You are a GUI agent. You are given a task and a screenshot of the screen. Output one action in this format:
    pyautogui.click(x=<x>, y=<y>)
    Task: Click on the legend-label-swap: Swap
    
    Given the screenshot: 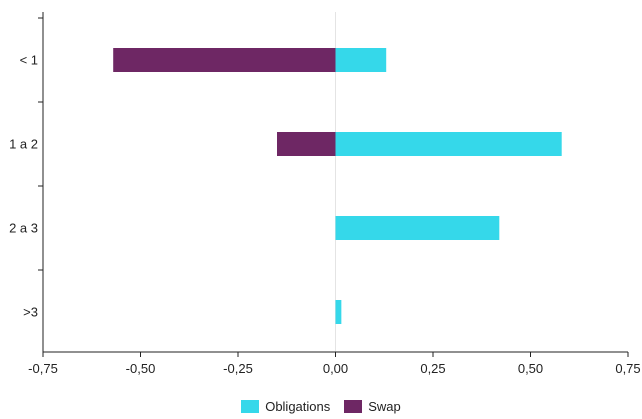 What is the action you would take?
    pyautogui.click(x=384, y=406)
    